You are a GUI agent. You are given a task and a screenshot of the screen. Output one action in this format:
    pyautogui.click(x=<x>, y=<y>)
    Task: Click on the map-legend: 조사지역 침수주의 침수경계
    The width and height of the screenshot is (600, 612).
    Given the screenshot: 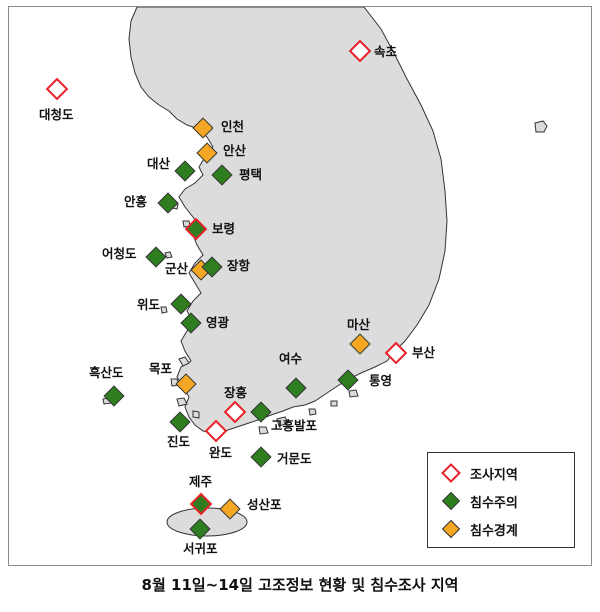 What is the action you would take?
    pyautogui.click(x=501, y=500)
    